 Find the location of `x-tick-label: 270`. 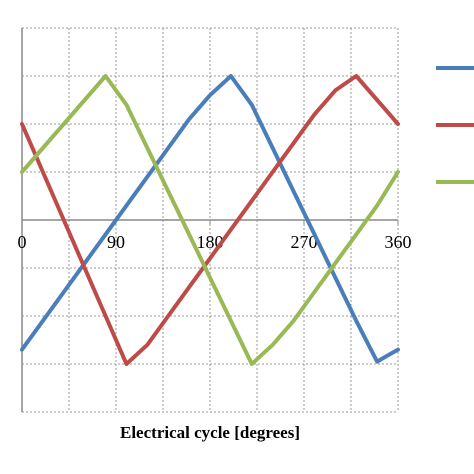

x-tick-label: 270 is located at coordinates (304, 242).